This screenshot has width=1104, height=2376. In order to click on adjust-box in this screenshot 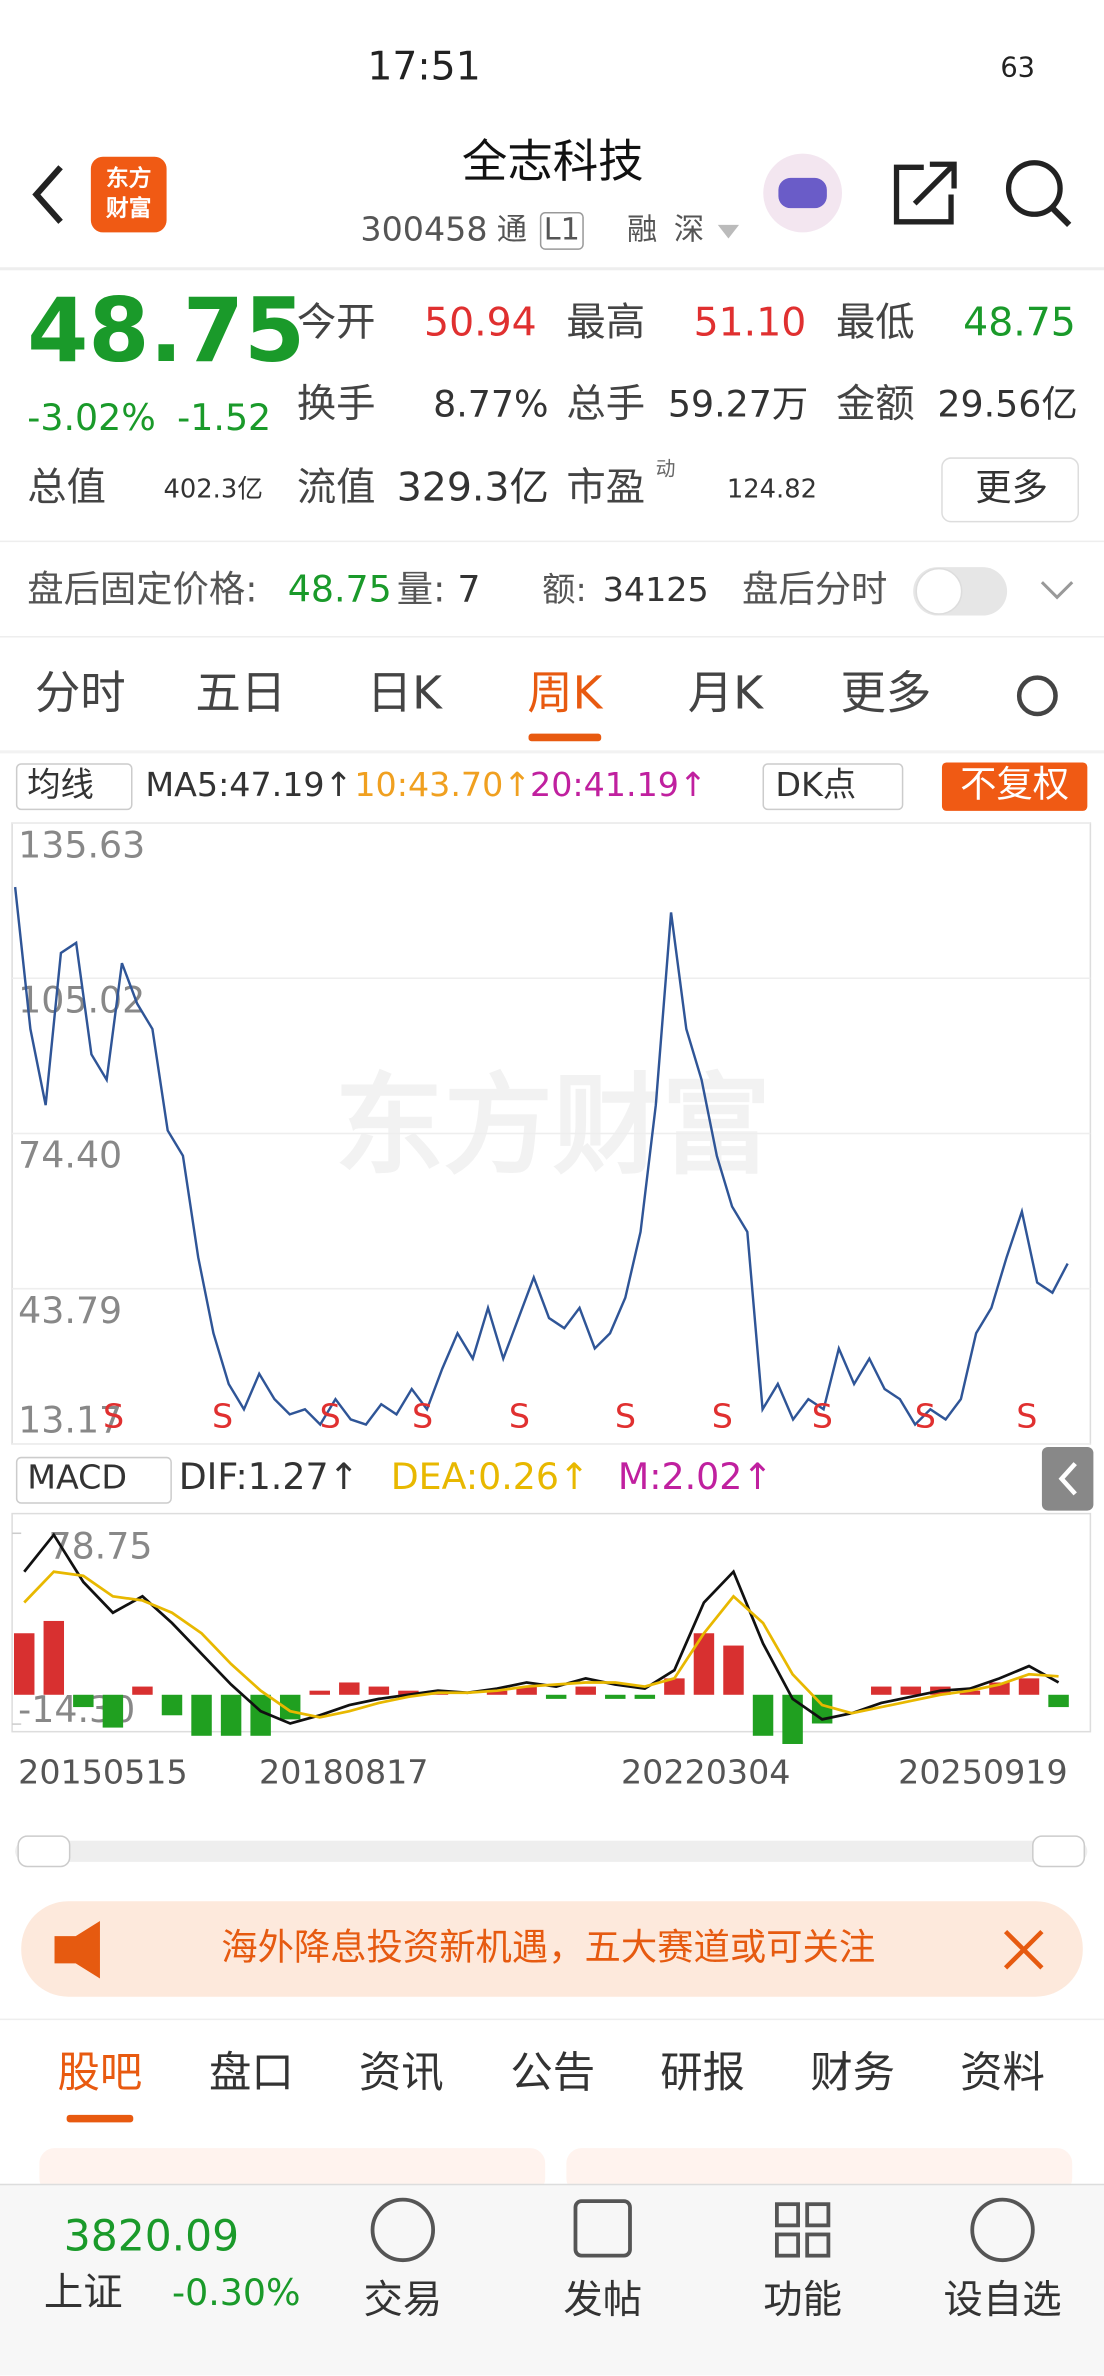, I will do `click(1014, 786)`.